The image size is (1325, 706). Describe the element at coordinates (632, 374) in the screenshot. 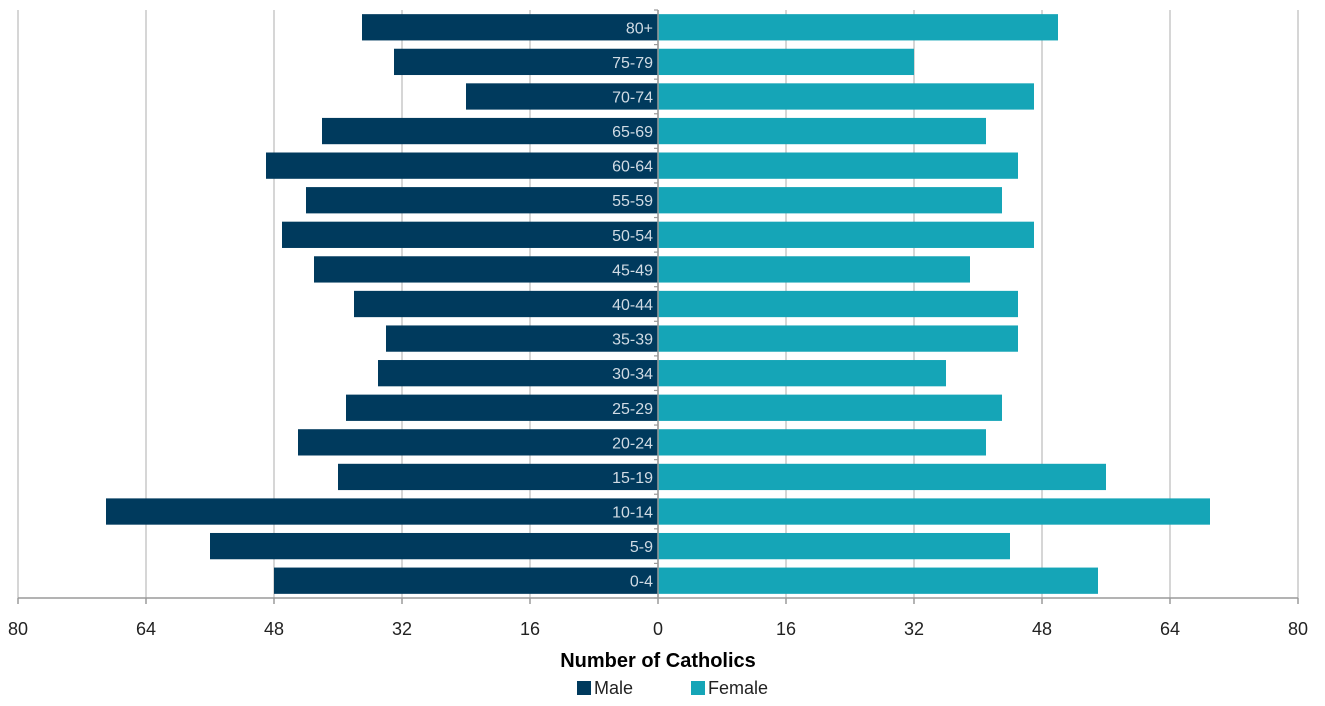

I see `category-label: 30-34` at that location.